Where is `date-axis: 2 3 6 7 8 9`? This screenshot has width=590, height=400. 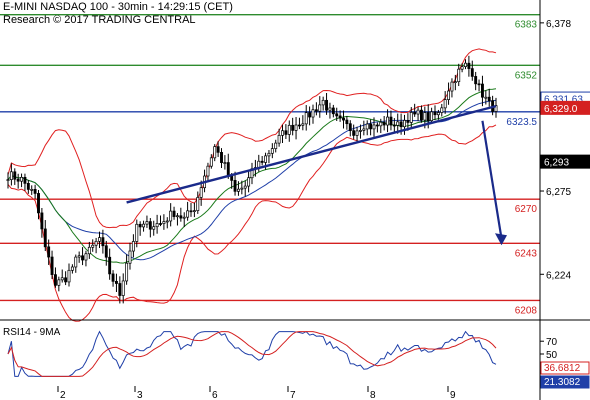 date-axis: 2 3 6 7 8 9 is located at coordinates (256, 393).